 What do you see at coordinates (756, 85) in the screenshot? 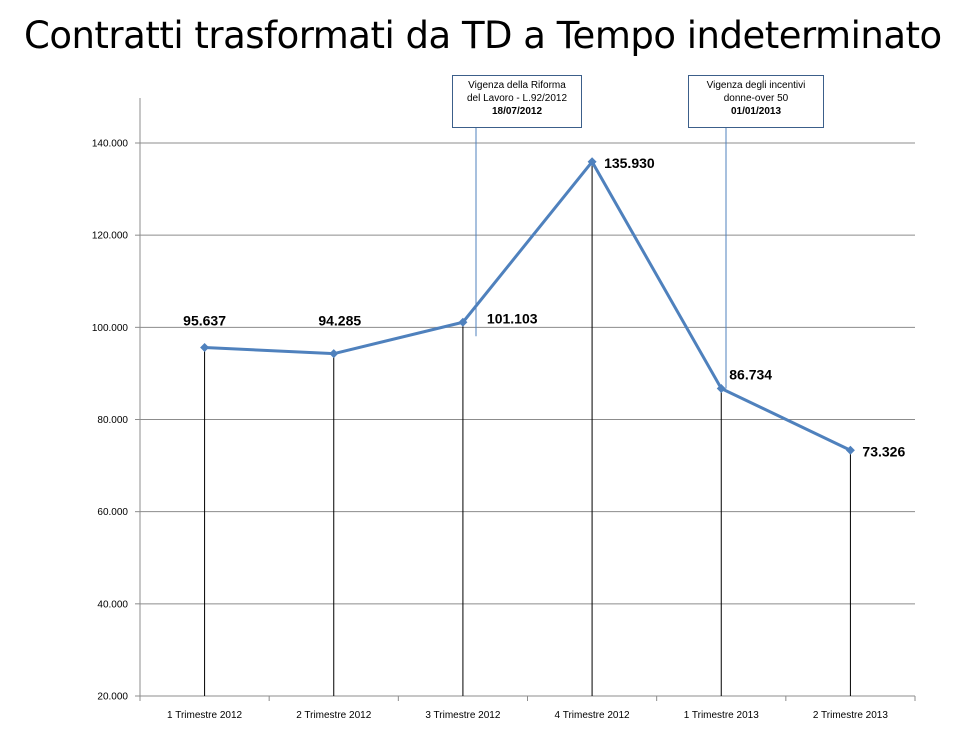
I see `annotation-line: Vigenza degli incentivi` at bounding box center [756, 85].